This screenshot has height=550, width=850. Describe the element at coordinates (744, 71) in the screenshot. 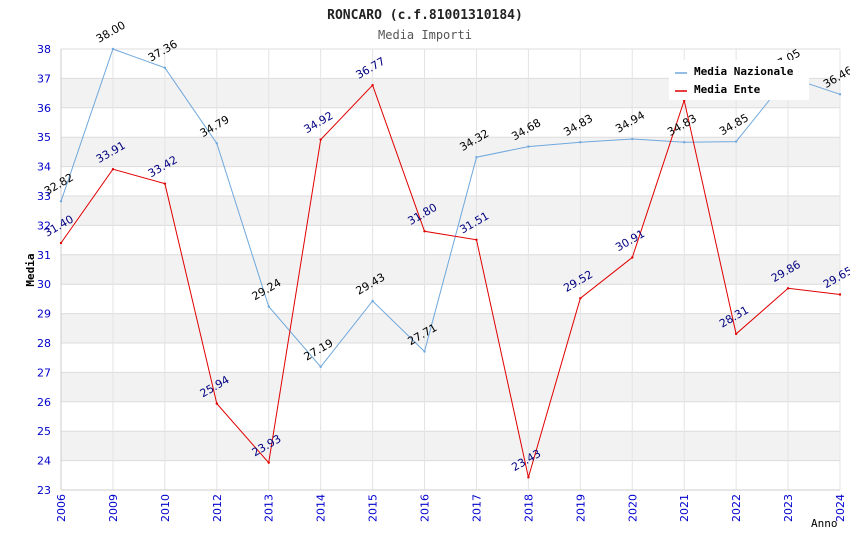

I see `legend-label-media-nazionale: Media Nazionale` at that location.